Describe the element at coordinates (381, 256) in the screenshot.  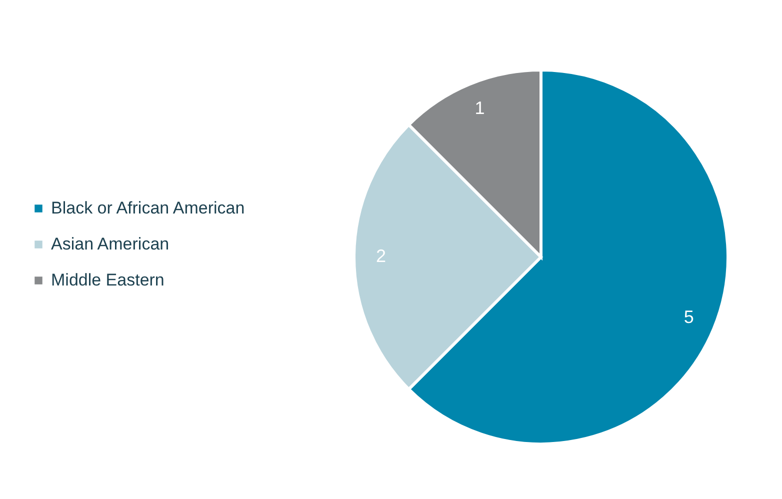
I see `data-label: 2` at that location.